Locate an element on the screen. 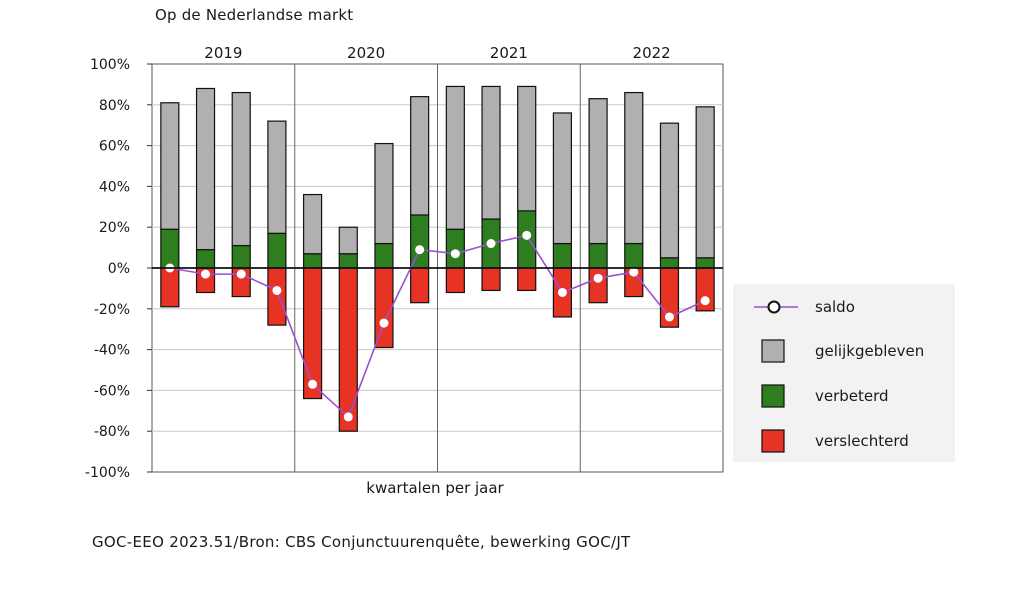 Image resolution: width=1024 pixels, height=601 pixels. y-tick-label: 40% is located at coordinates (114, 187).